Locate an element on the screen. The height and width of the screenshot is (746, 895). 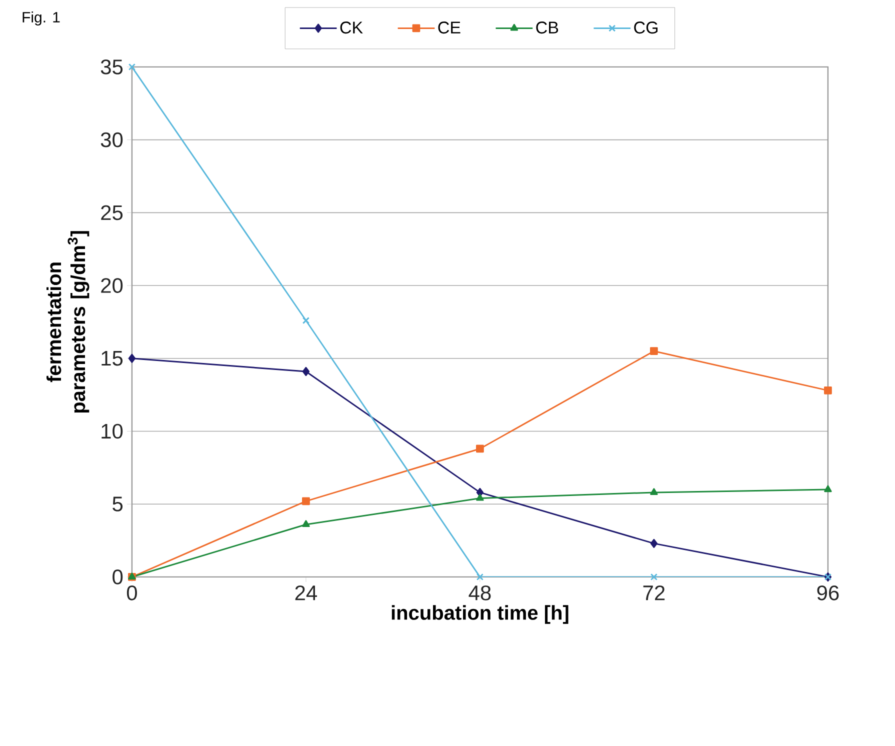
y-tick-label: 10 is located at coordinates (112, 431).